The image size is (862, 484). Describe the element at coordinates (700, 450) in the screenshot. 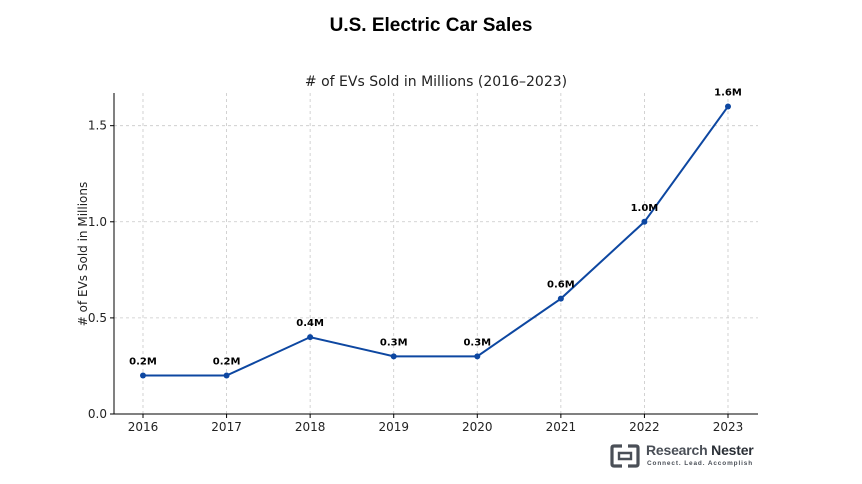

I see `logo-name: Research Nester` at that location.